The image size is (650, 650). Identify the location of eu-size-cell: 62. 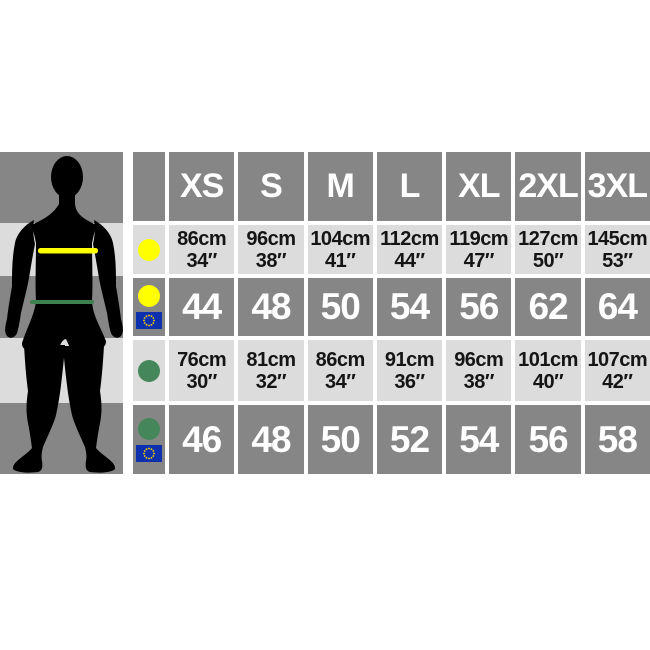
(548, 307).